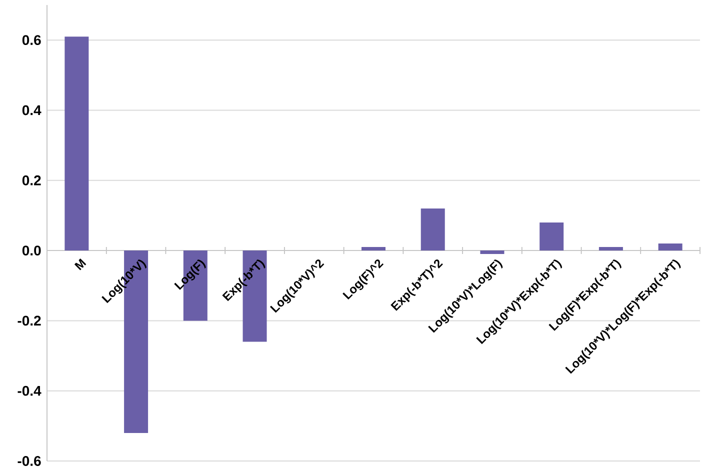 Image resolution: width=710 pixels, height=469 pixels. What do you see at coordinates (29, 461) in the screenshot?
I see `y-tick-label: -0.6` at bounding box center [29, 461].